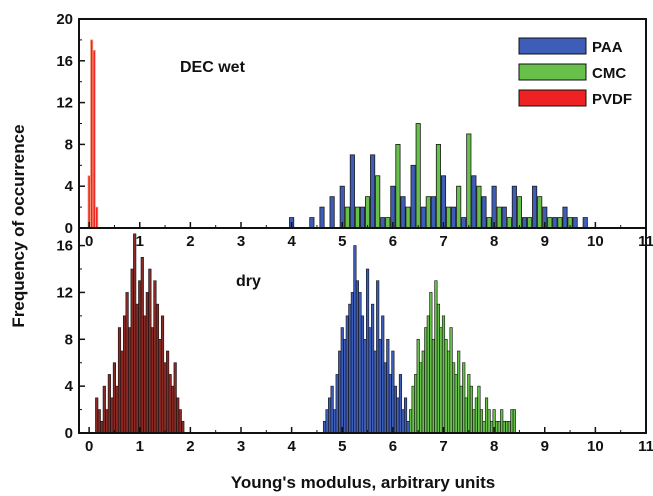  Describe the element at coordinates (18, 225) in the screenshot. I see `y-axis-title: Frequency of occurrence` at that location.